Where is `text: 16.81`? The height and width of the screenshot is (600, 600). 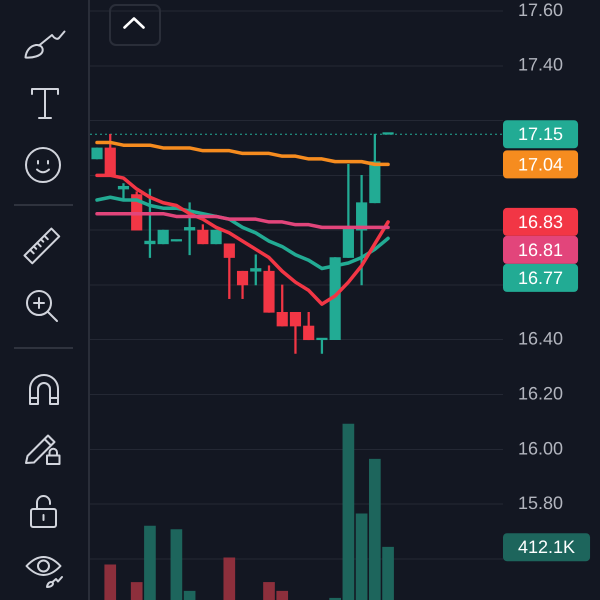
text: 16.81 is located at coordinates (541, 250).